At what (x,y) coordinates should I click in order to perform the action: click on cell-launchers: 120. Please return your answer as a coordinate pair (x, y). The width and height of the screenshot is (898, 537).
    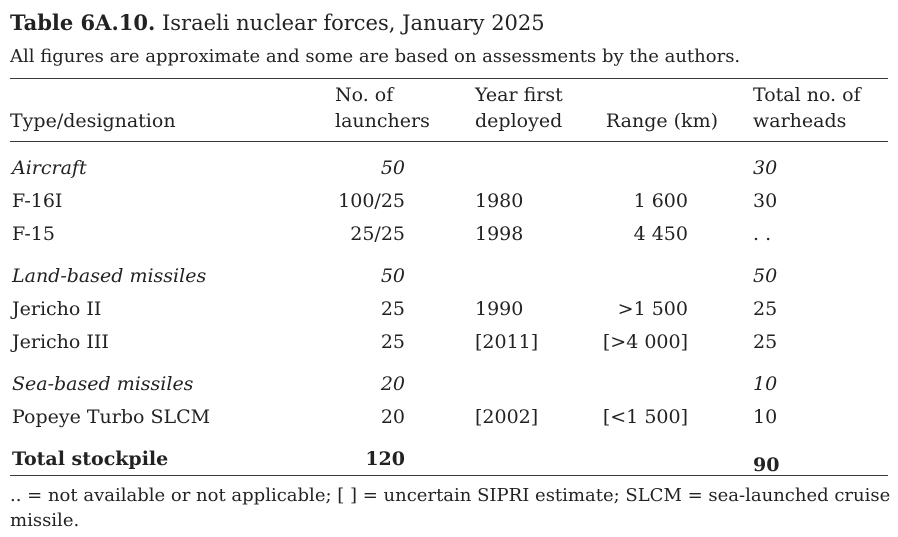
    Looking at the image, I should click on (385, 458).